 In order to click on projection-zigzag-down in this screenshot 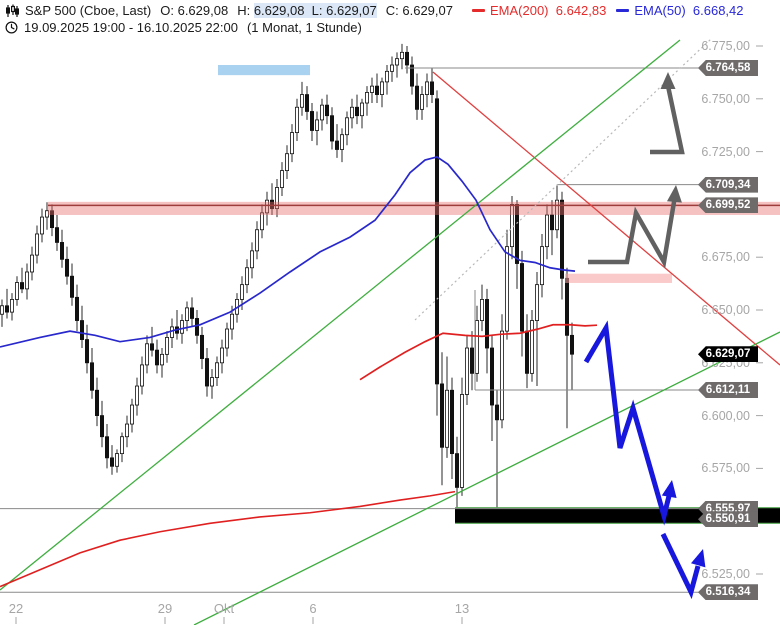, I will do `click(628, 423)`.